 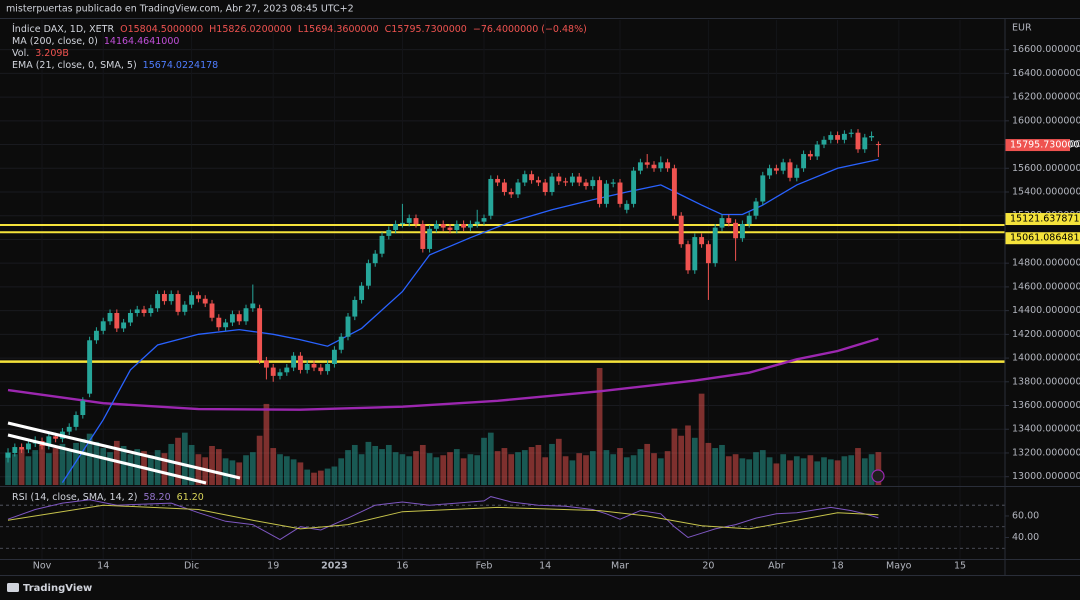 I want to click on ma-value: 14164.4641000, so click(x=142, y=41).